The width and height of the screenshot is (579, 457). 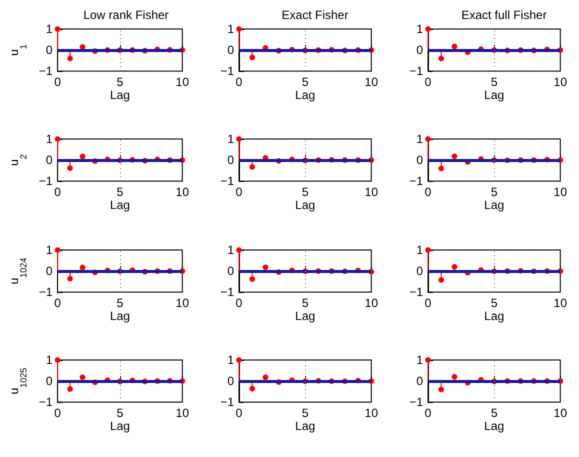 What do you see at coordinates (17, 160) in the screenshot?
I see `y-axis-title: u2` at bounding box center [17, 160].